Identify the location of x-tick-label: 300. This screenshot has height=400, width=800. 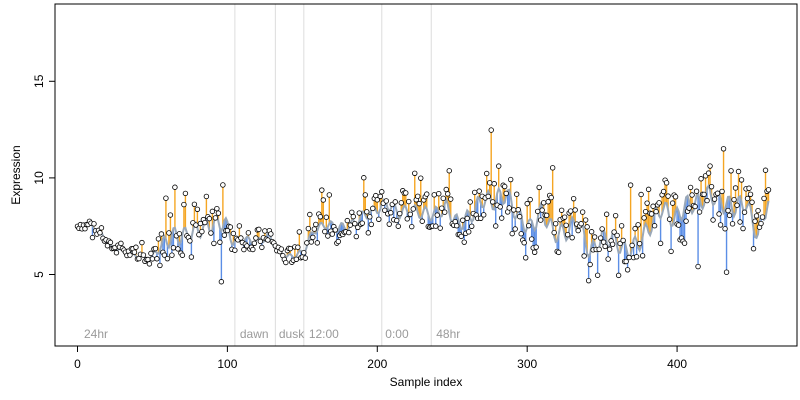
(527, 364).